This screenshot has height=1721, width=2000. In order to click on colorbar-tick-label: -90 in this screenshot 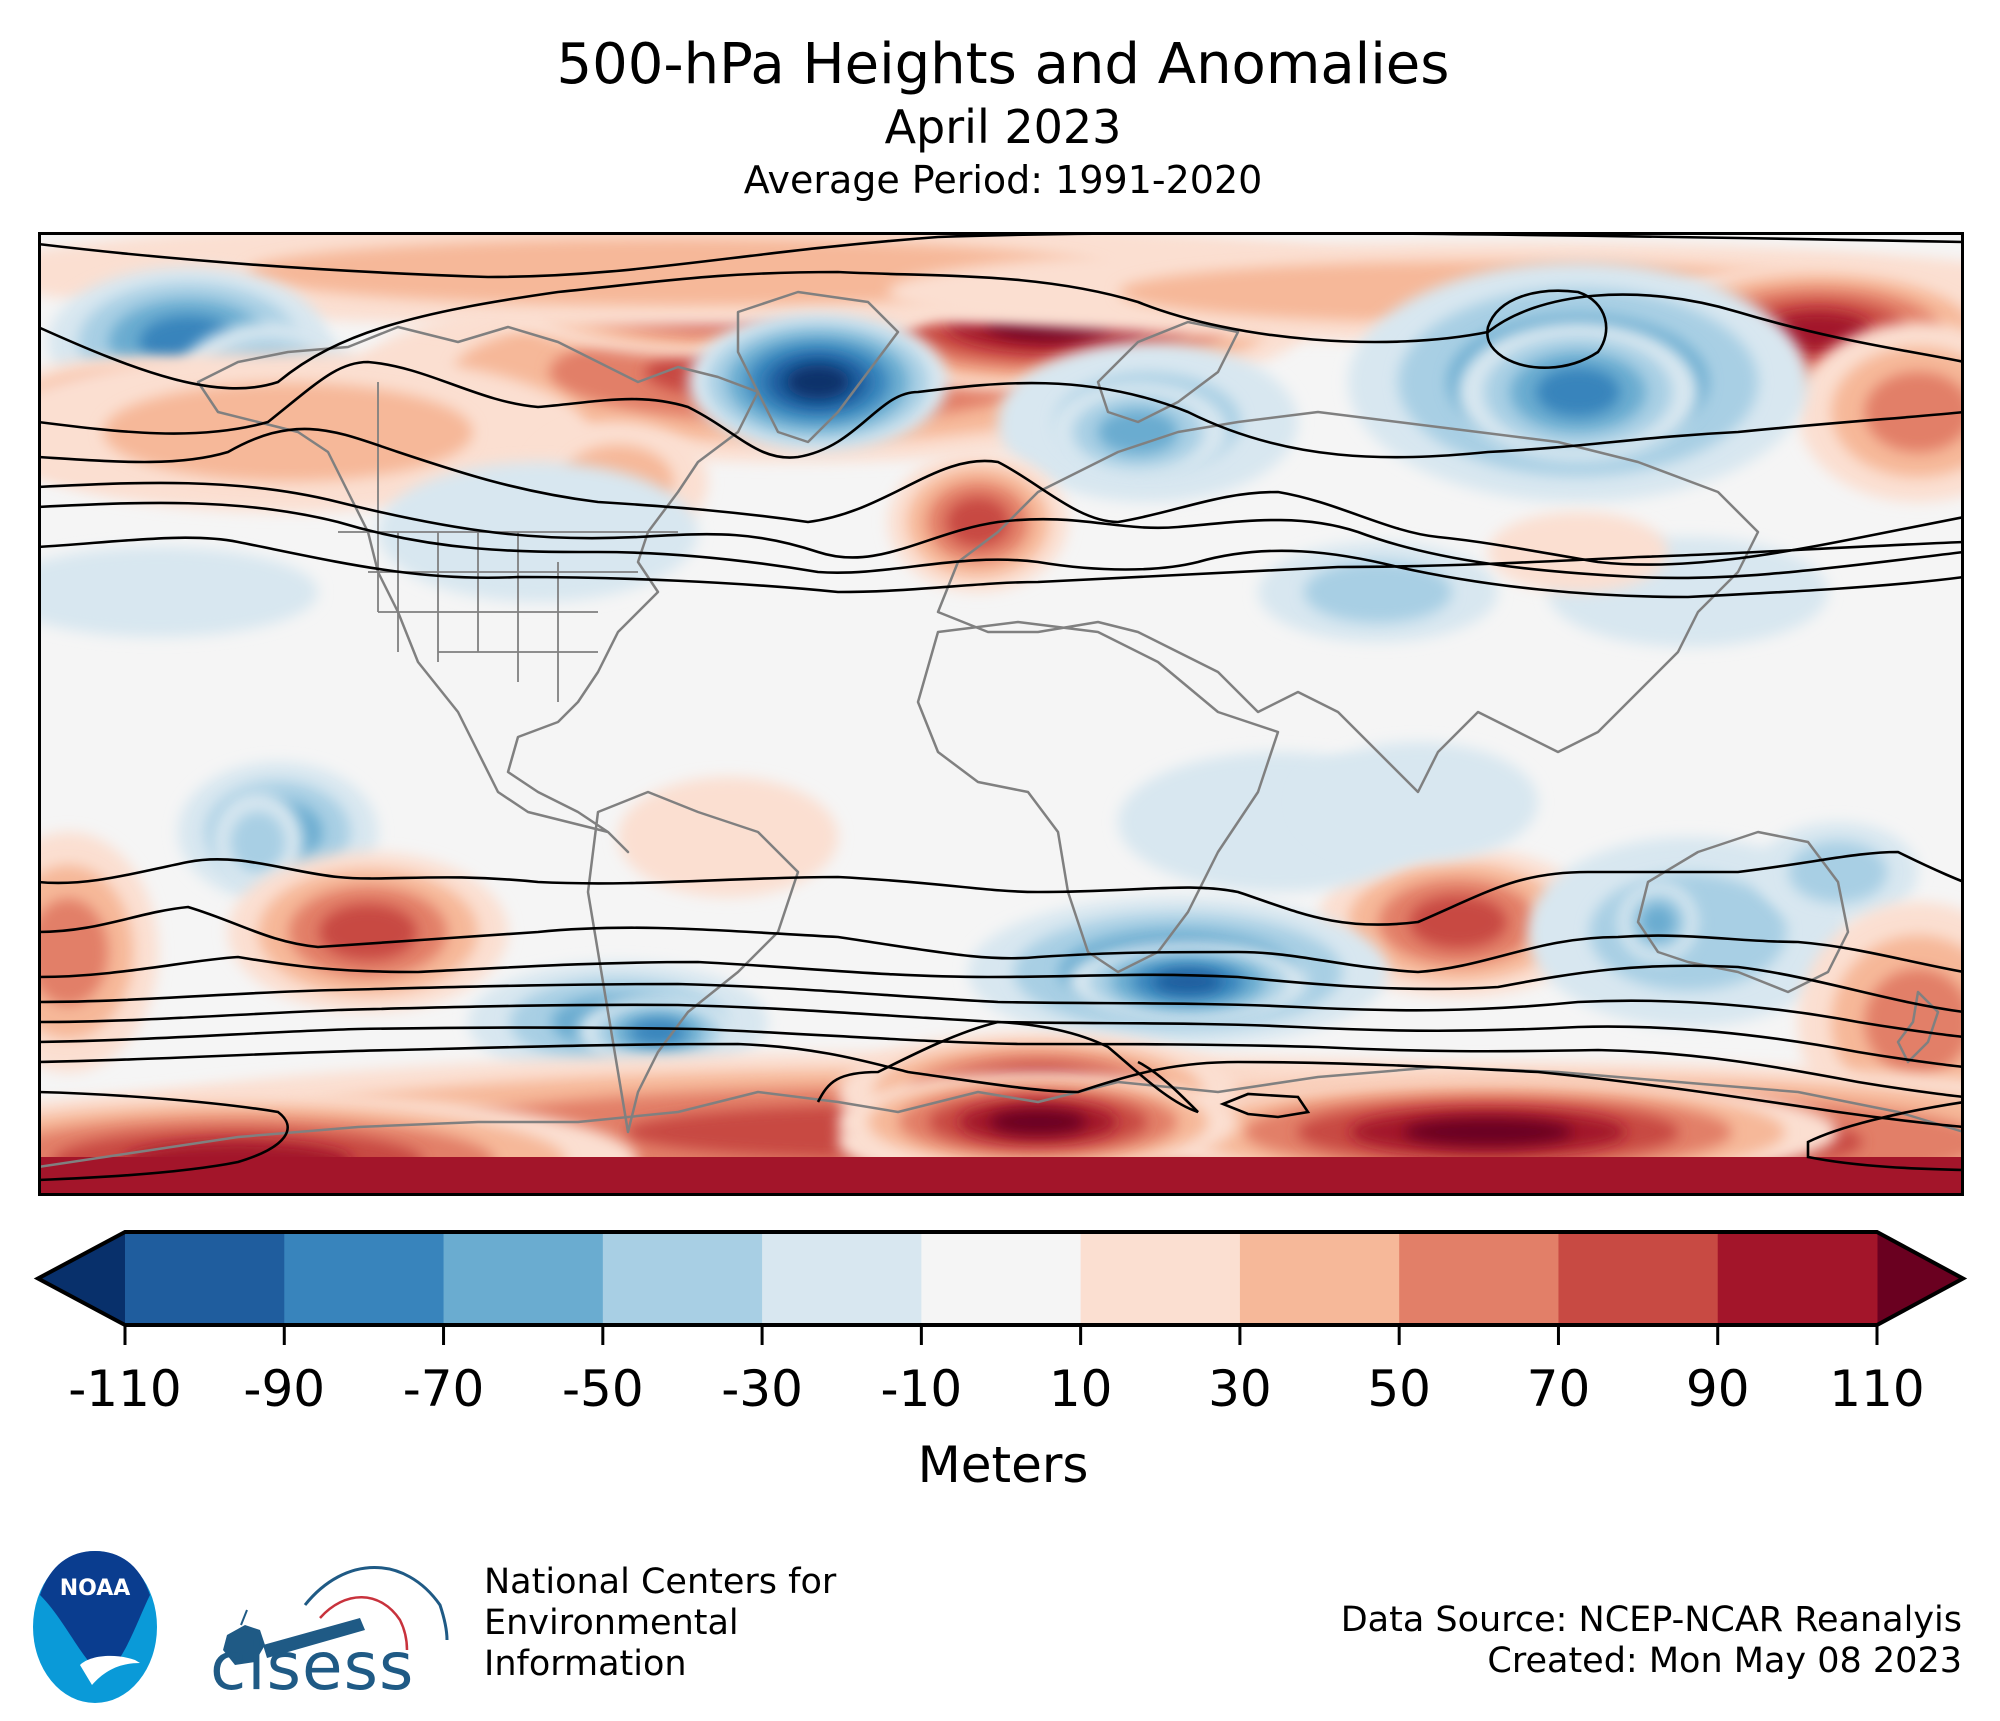, I will do `click(284, 1389)`.